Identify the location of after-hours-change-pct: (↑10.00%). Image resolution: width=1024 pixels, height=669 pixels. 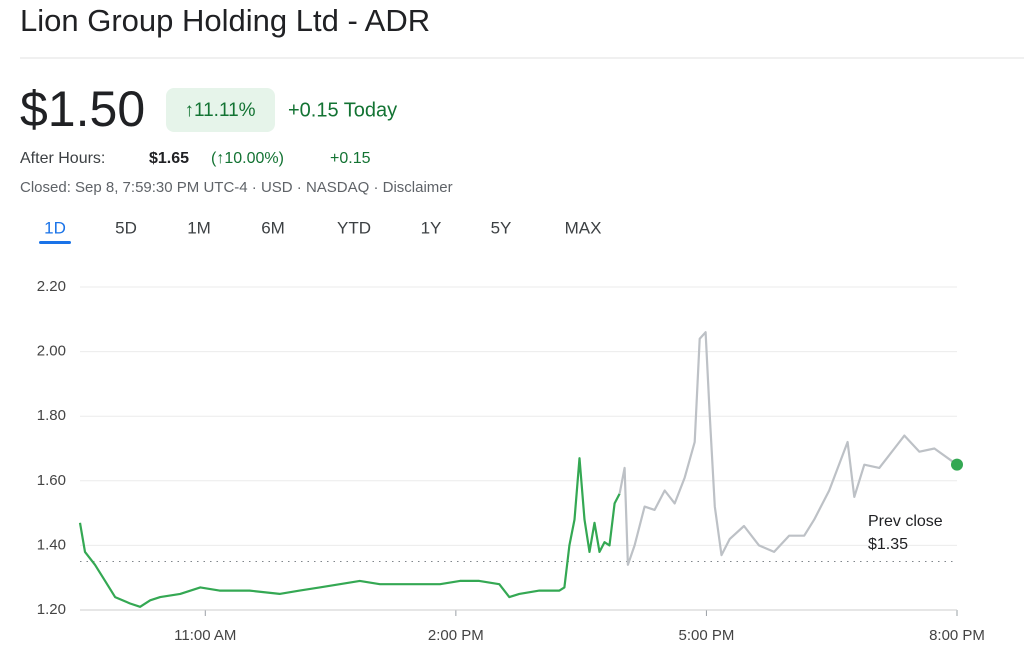
(247, 158).